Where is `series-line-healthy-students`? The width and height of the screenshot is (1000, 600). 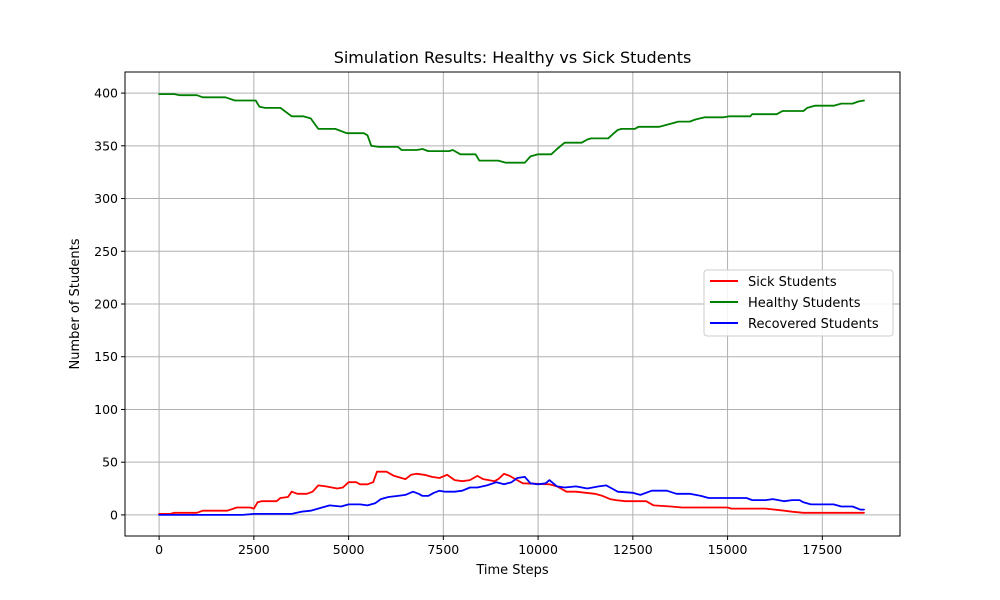
series-line-healthy-students is located at coordinates (511, 128).